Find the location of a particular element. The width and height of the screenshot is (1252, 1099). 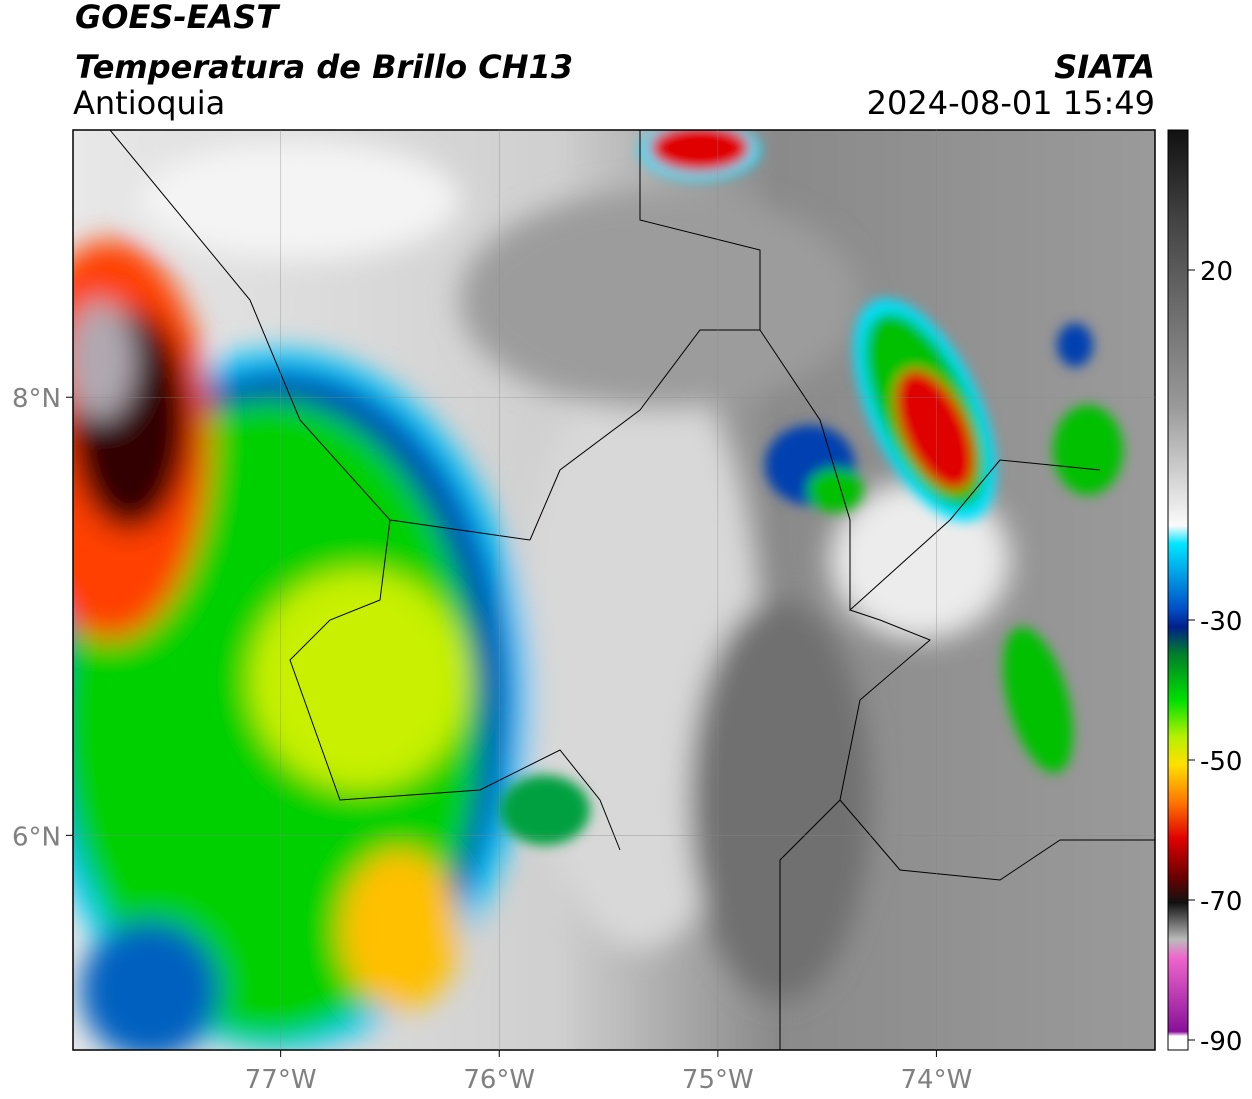

datetime: 2024-08-01 15:49 is located at coordinates (1011, 103).